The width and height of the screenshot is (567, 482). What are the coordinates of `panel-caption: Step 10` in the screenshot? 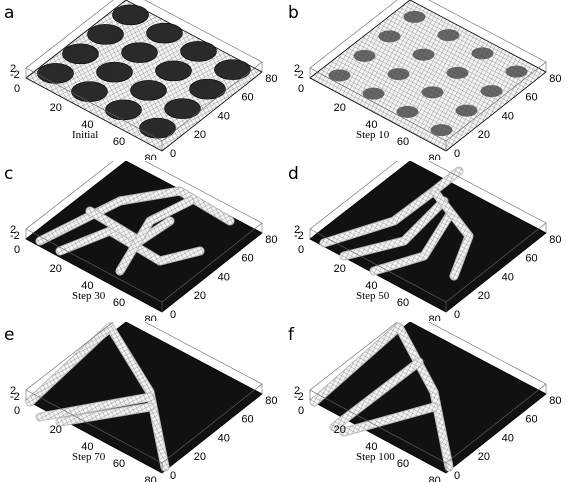 It's located at (373, 135).